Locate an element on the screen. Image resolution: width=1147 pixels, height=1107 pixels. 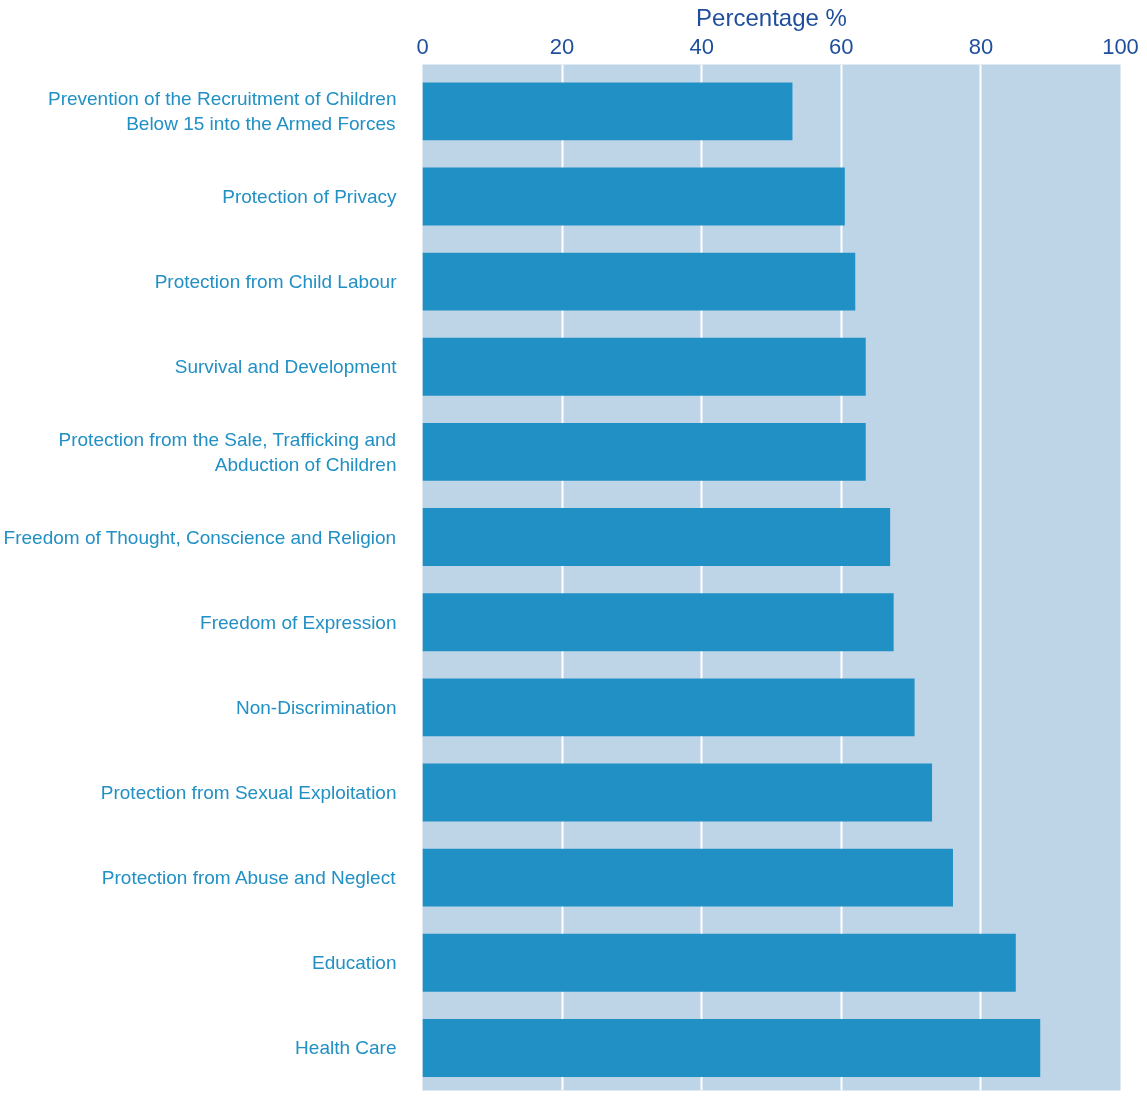
x-tick-label: 100 is located at coordinates (1120, 46).